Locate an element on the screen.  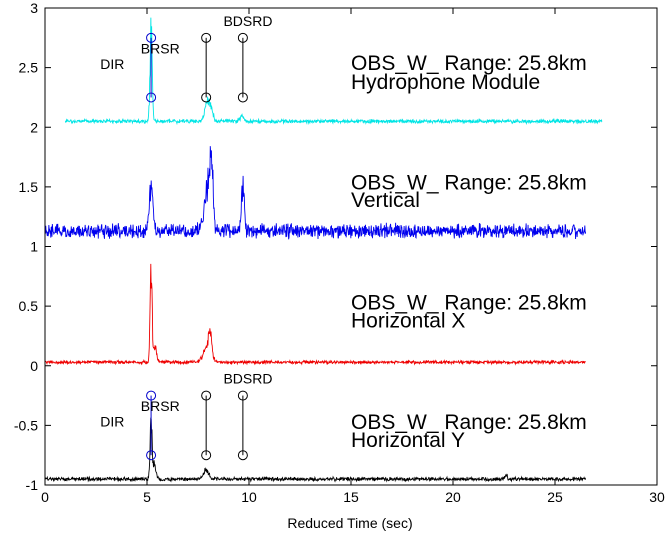
y-tick-label-5: 1 is located at coordinates (34, 247).